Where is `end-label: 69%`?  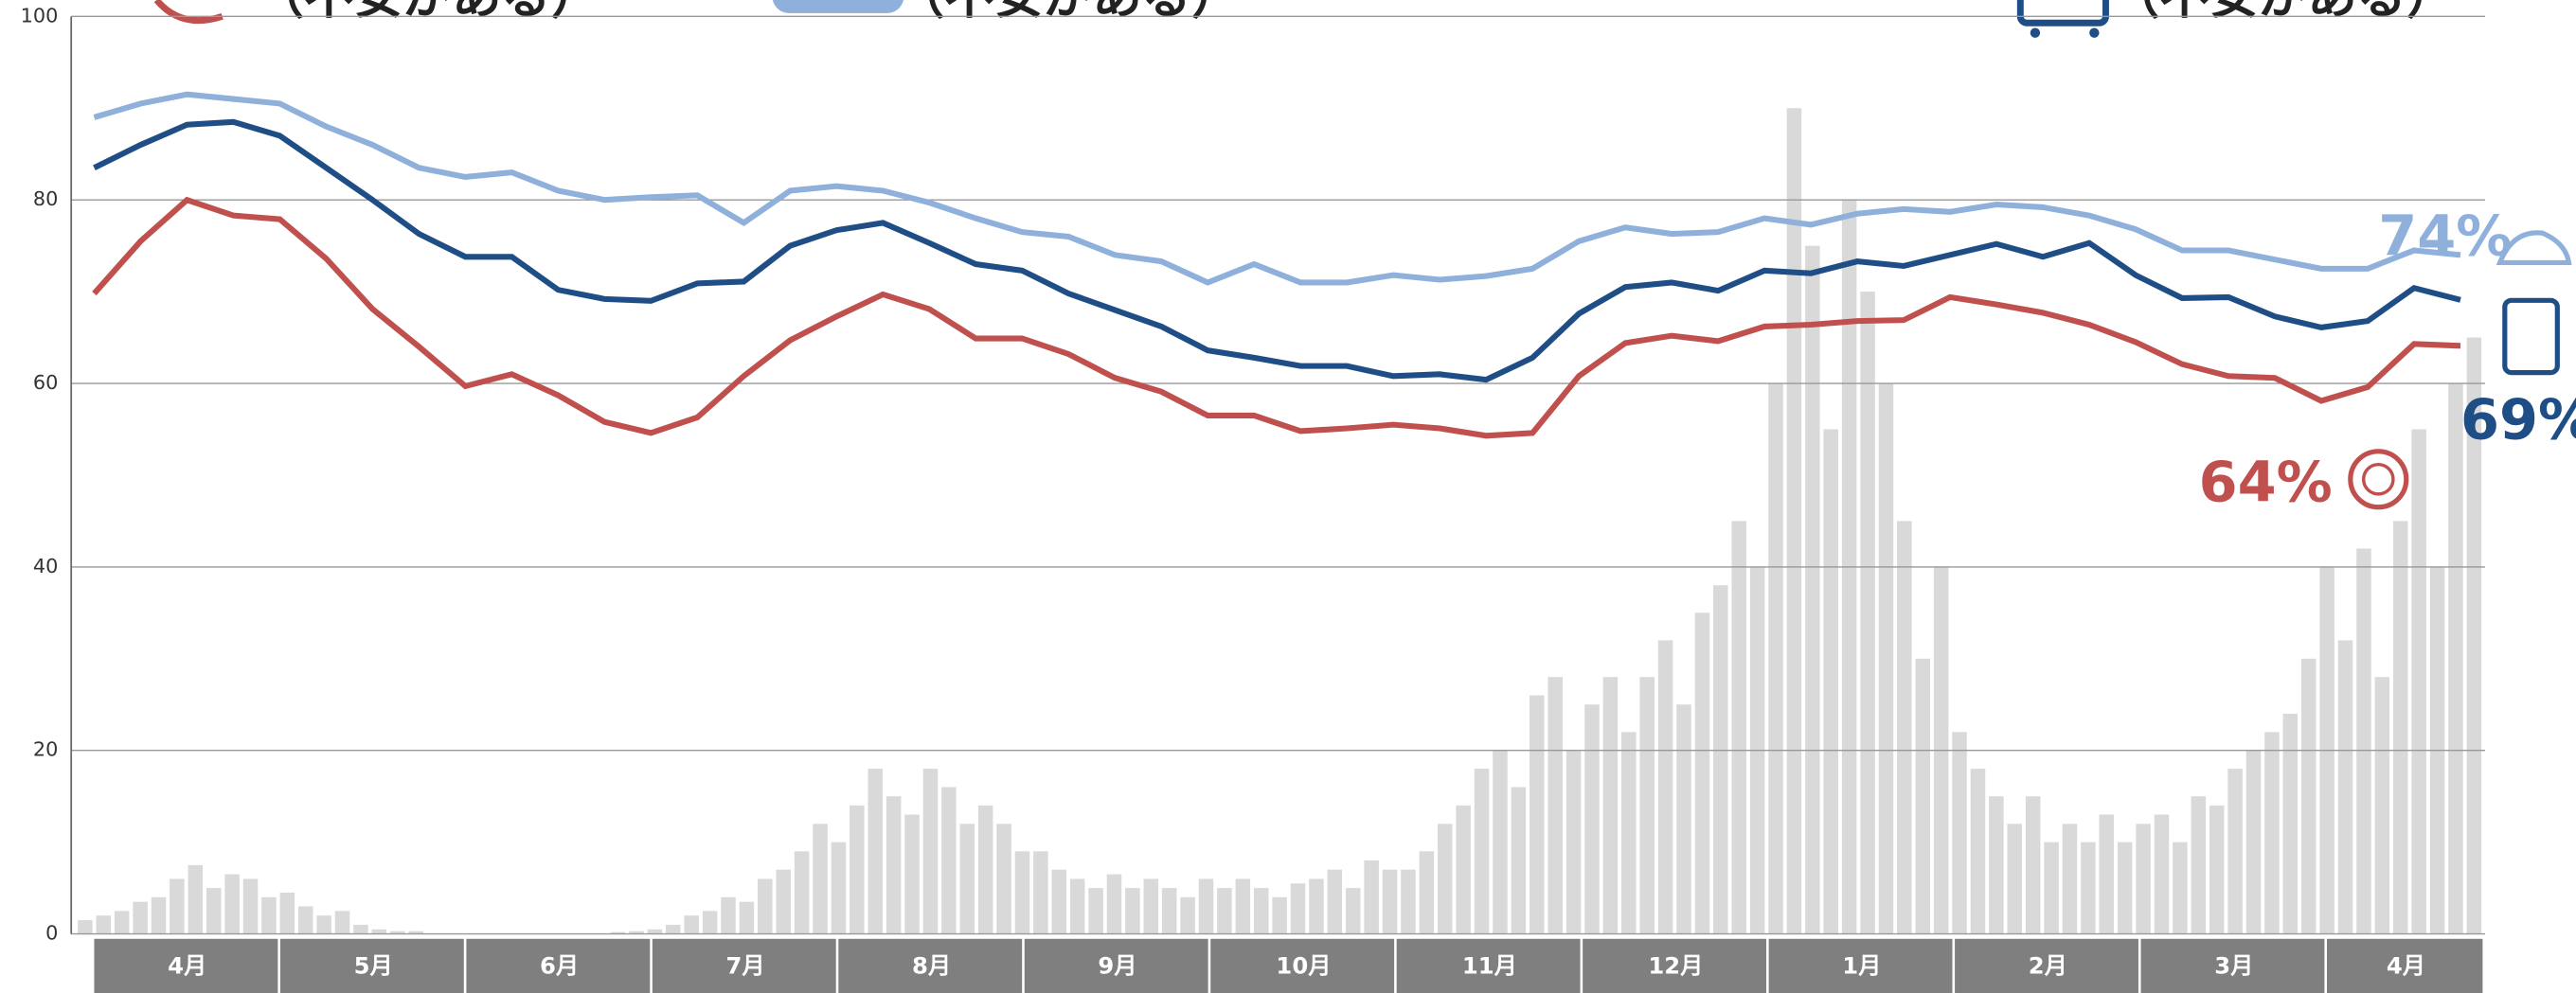
end-label: 69% is located at coordinates (2518, 419).